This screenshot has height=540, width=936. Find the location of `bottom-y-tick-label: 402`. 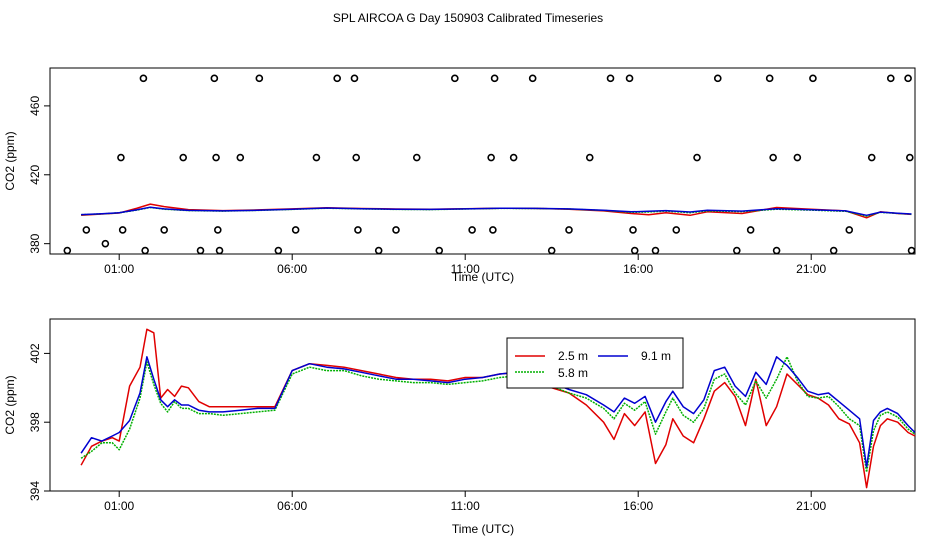

bottom-y-tick-label: 402 is located at coordinates (35, 353).